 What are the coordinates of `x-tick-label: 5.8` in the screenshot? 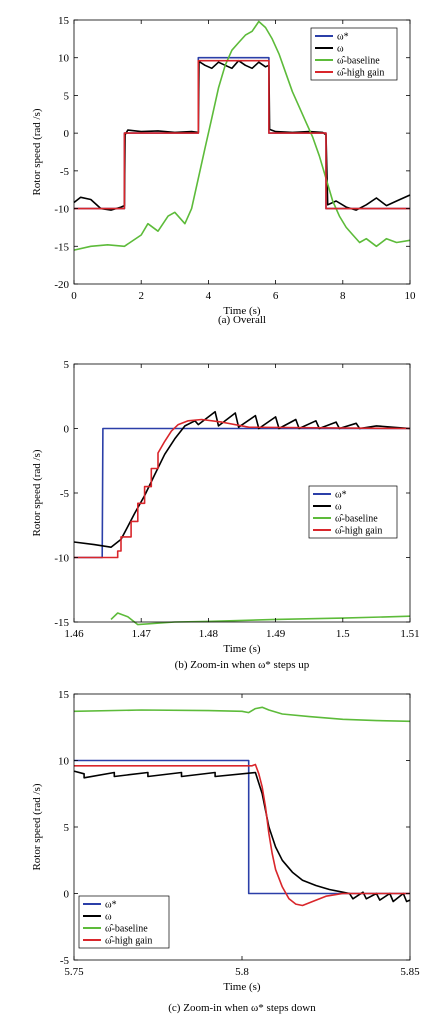 It's located at (242, 972).